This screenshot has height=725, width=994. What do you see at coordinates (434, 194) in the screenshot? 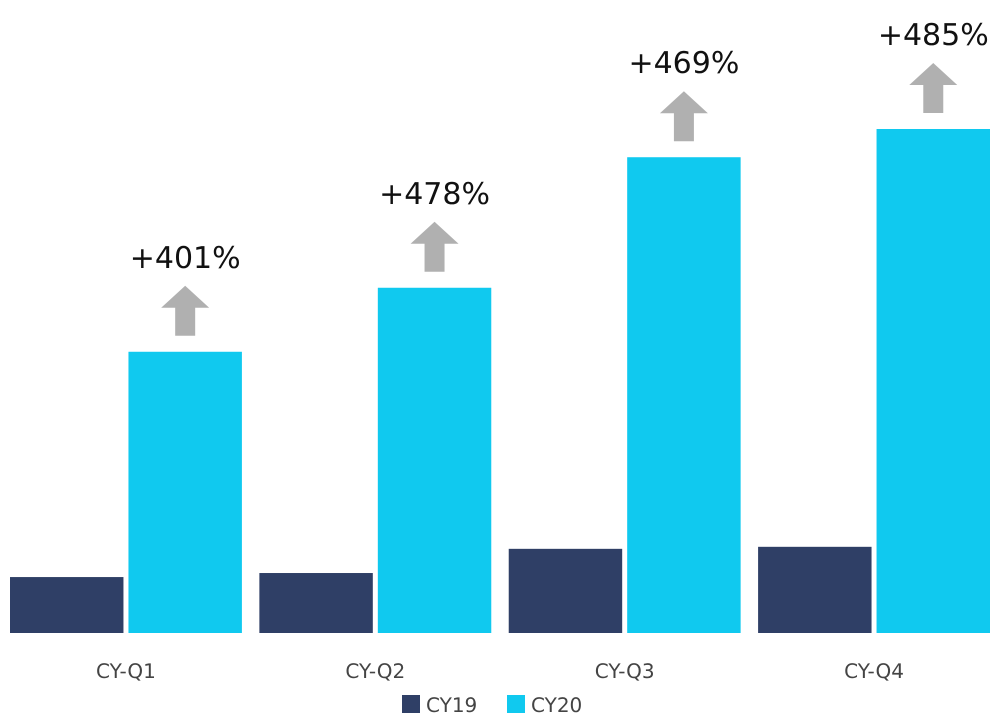
I see `annotation: +478%` at bounding box center [434, 194].